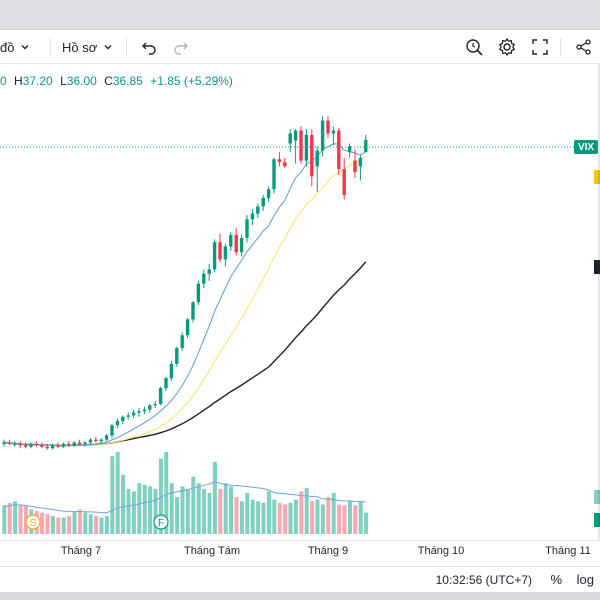 This screenshot has width=600, height=600. Describe the element at coordinates (540, 47) in the screenshot. I see `fullscreen-icon` at that location.